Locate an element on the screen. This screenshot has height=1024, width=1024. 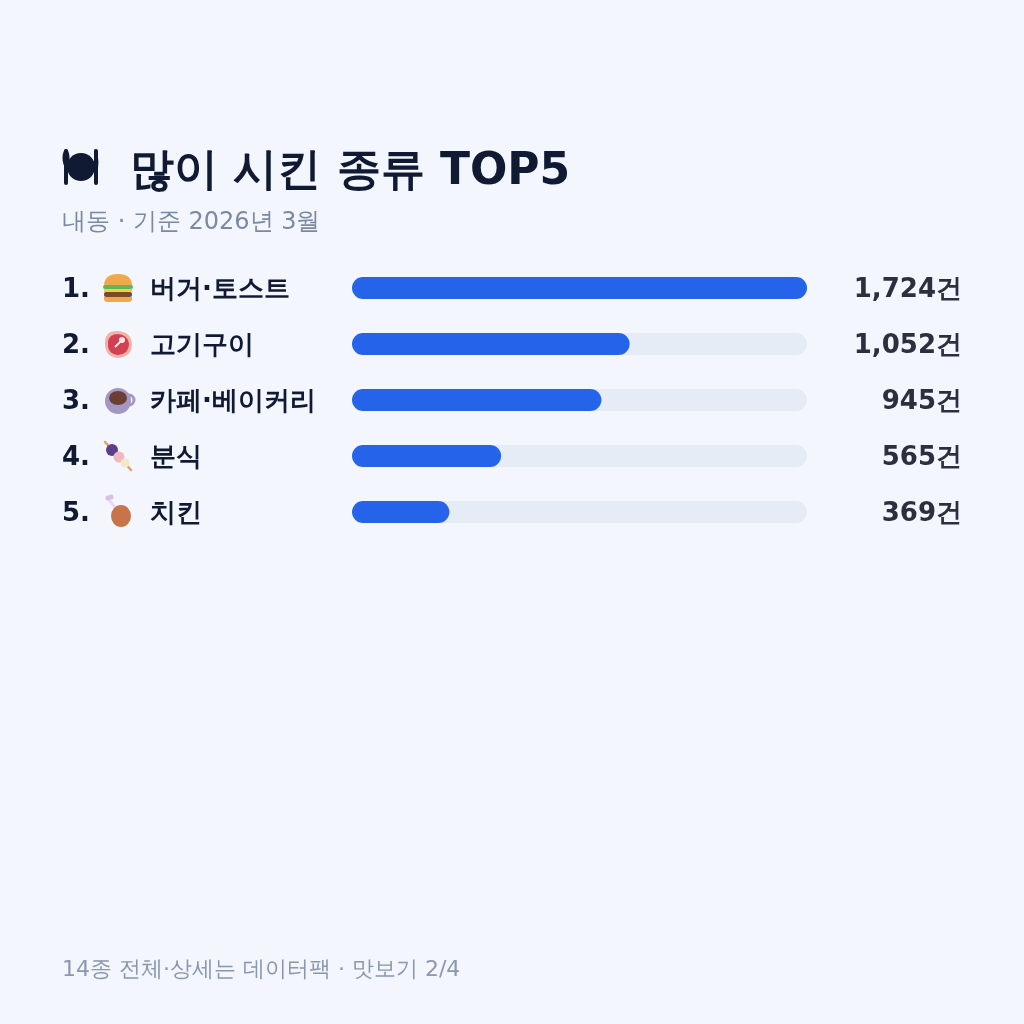
text: 14종 전체·상세는 데이터팩 · 맛보기 2/4 is located at coordinates (261, 968).